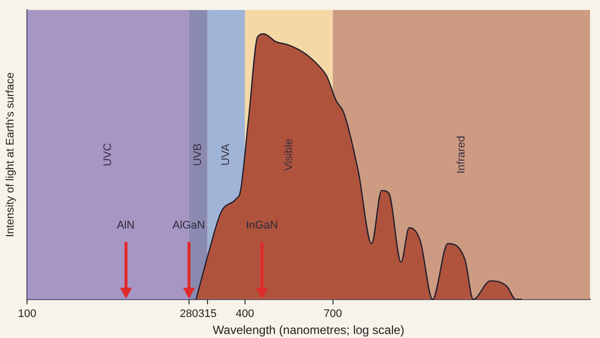 This screenshot has width=600, height=338. What do you see at coordinates (198, 154) in the screenshot?
I see `band-label: UVB` at bounding box center [198, 154].